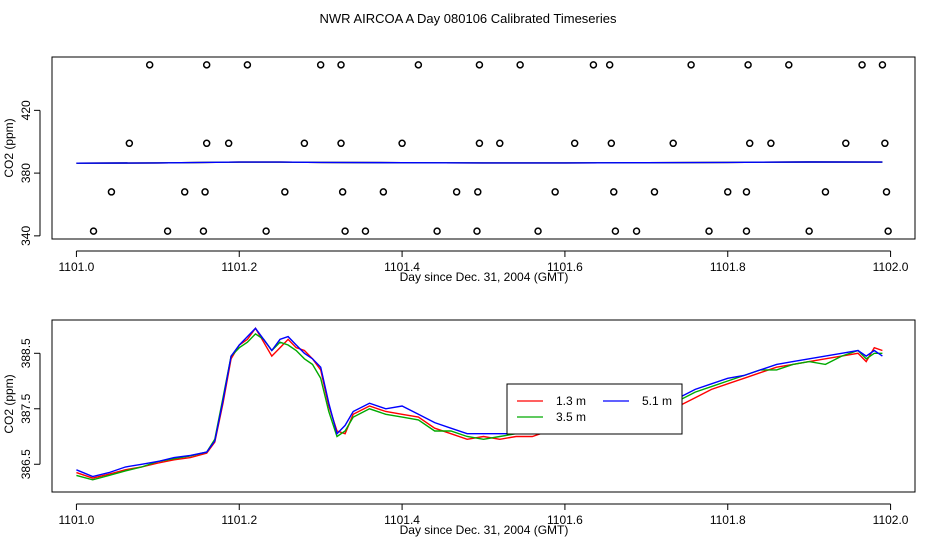  What do you see at coordinates (26, 464) in the screenshot?
I see `y-tick-label: 386.5` at bounding box center [26, 464].